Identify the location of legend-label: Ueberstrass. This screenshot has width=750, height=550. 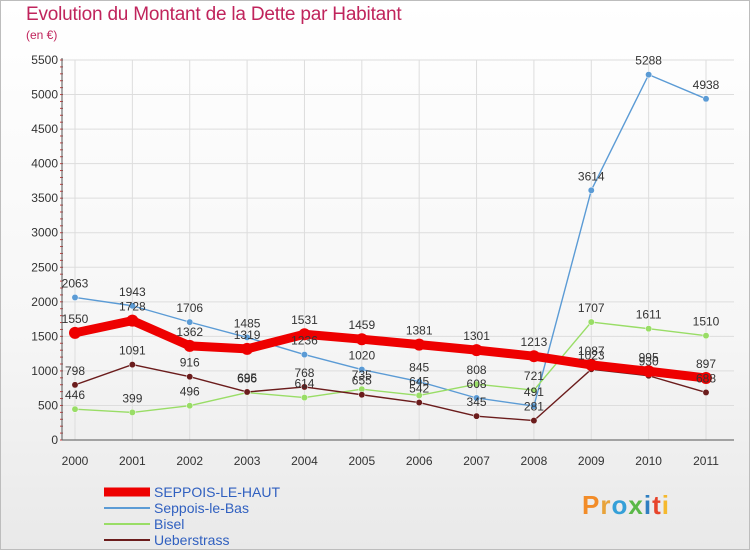
(191, 540).